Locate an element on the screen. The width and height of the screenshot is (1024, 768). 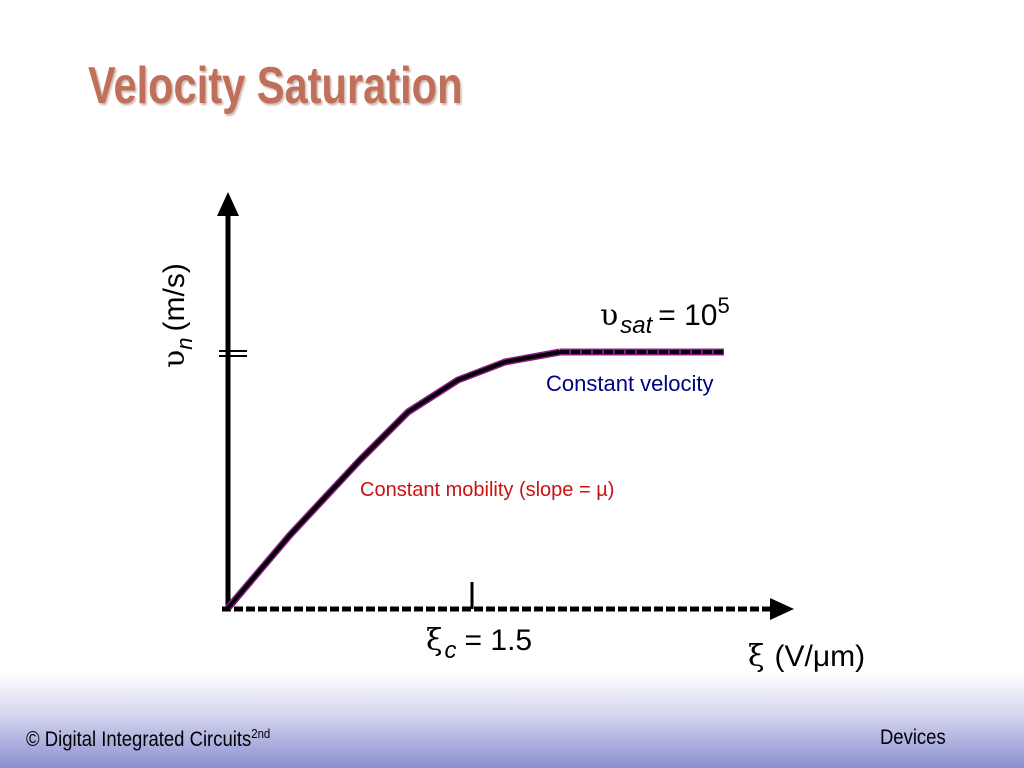
footer-edition-superscript: 2nd is located at coordinates (261, 733).